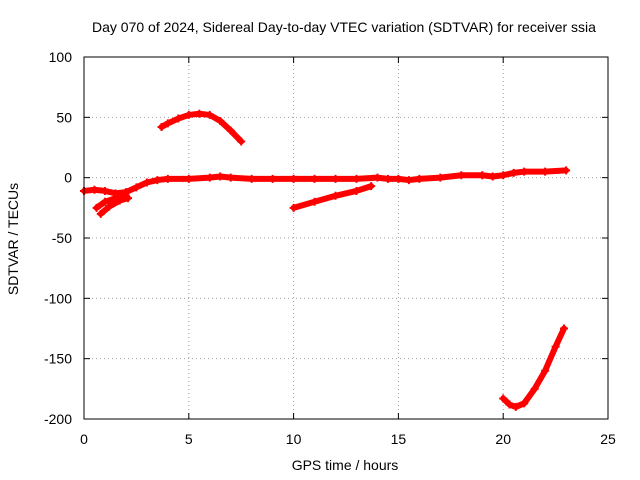 This screenshot has height=480, width=640. Describe the element at coordinates (503, 439) in the screenshot. I see `x-tick-label: 20` at that location.